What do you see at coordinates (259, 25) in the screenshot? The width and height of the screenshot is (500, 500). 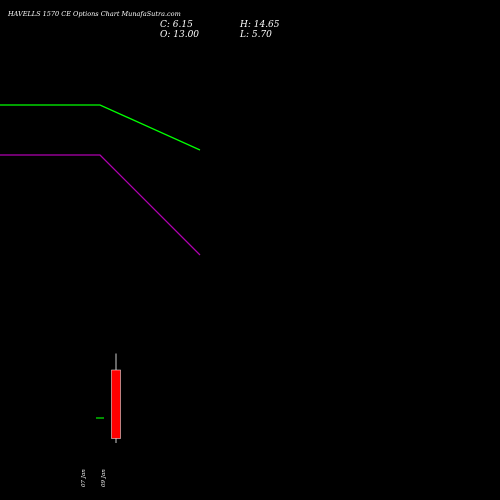 I see `high-readout: H: 14.65` at bounding box center [259, 25].